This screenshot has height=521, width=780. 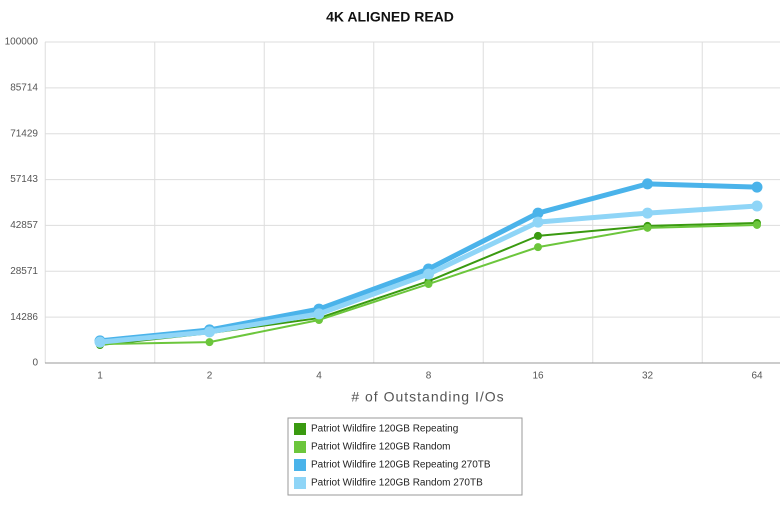 I want to click on x-tick-label: 8, so click(x=429, y=376).